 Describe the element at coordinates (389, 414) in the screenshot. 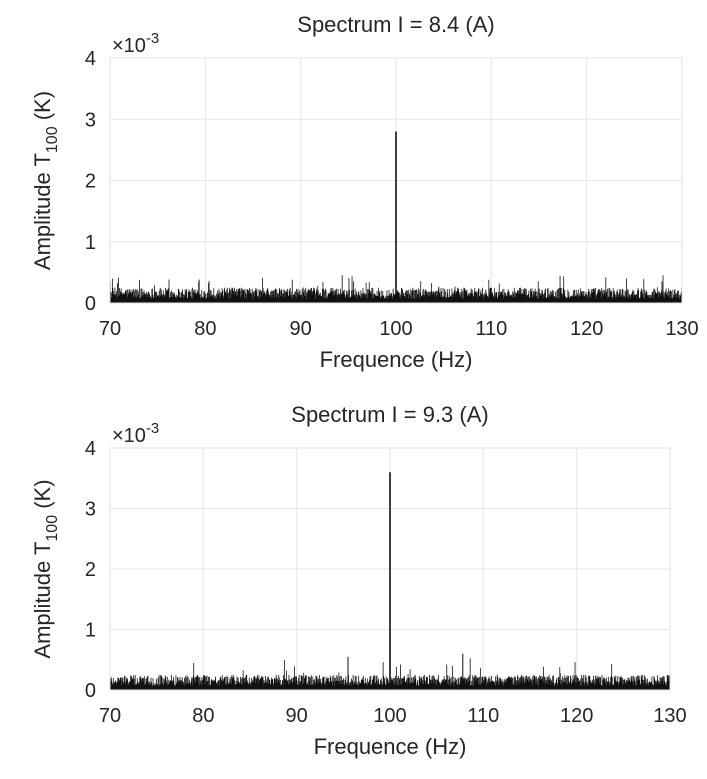

I see `chart-title: Spectrum I = 9.3 (A)` at that location.